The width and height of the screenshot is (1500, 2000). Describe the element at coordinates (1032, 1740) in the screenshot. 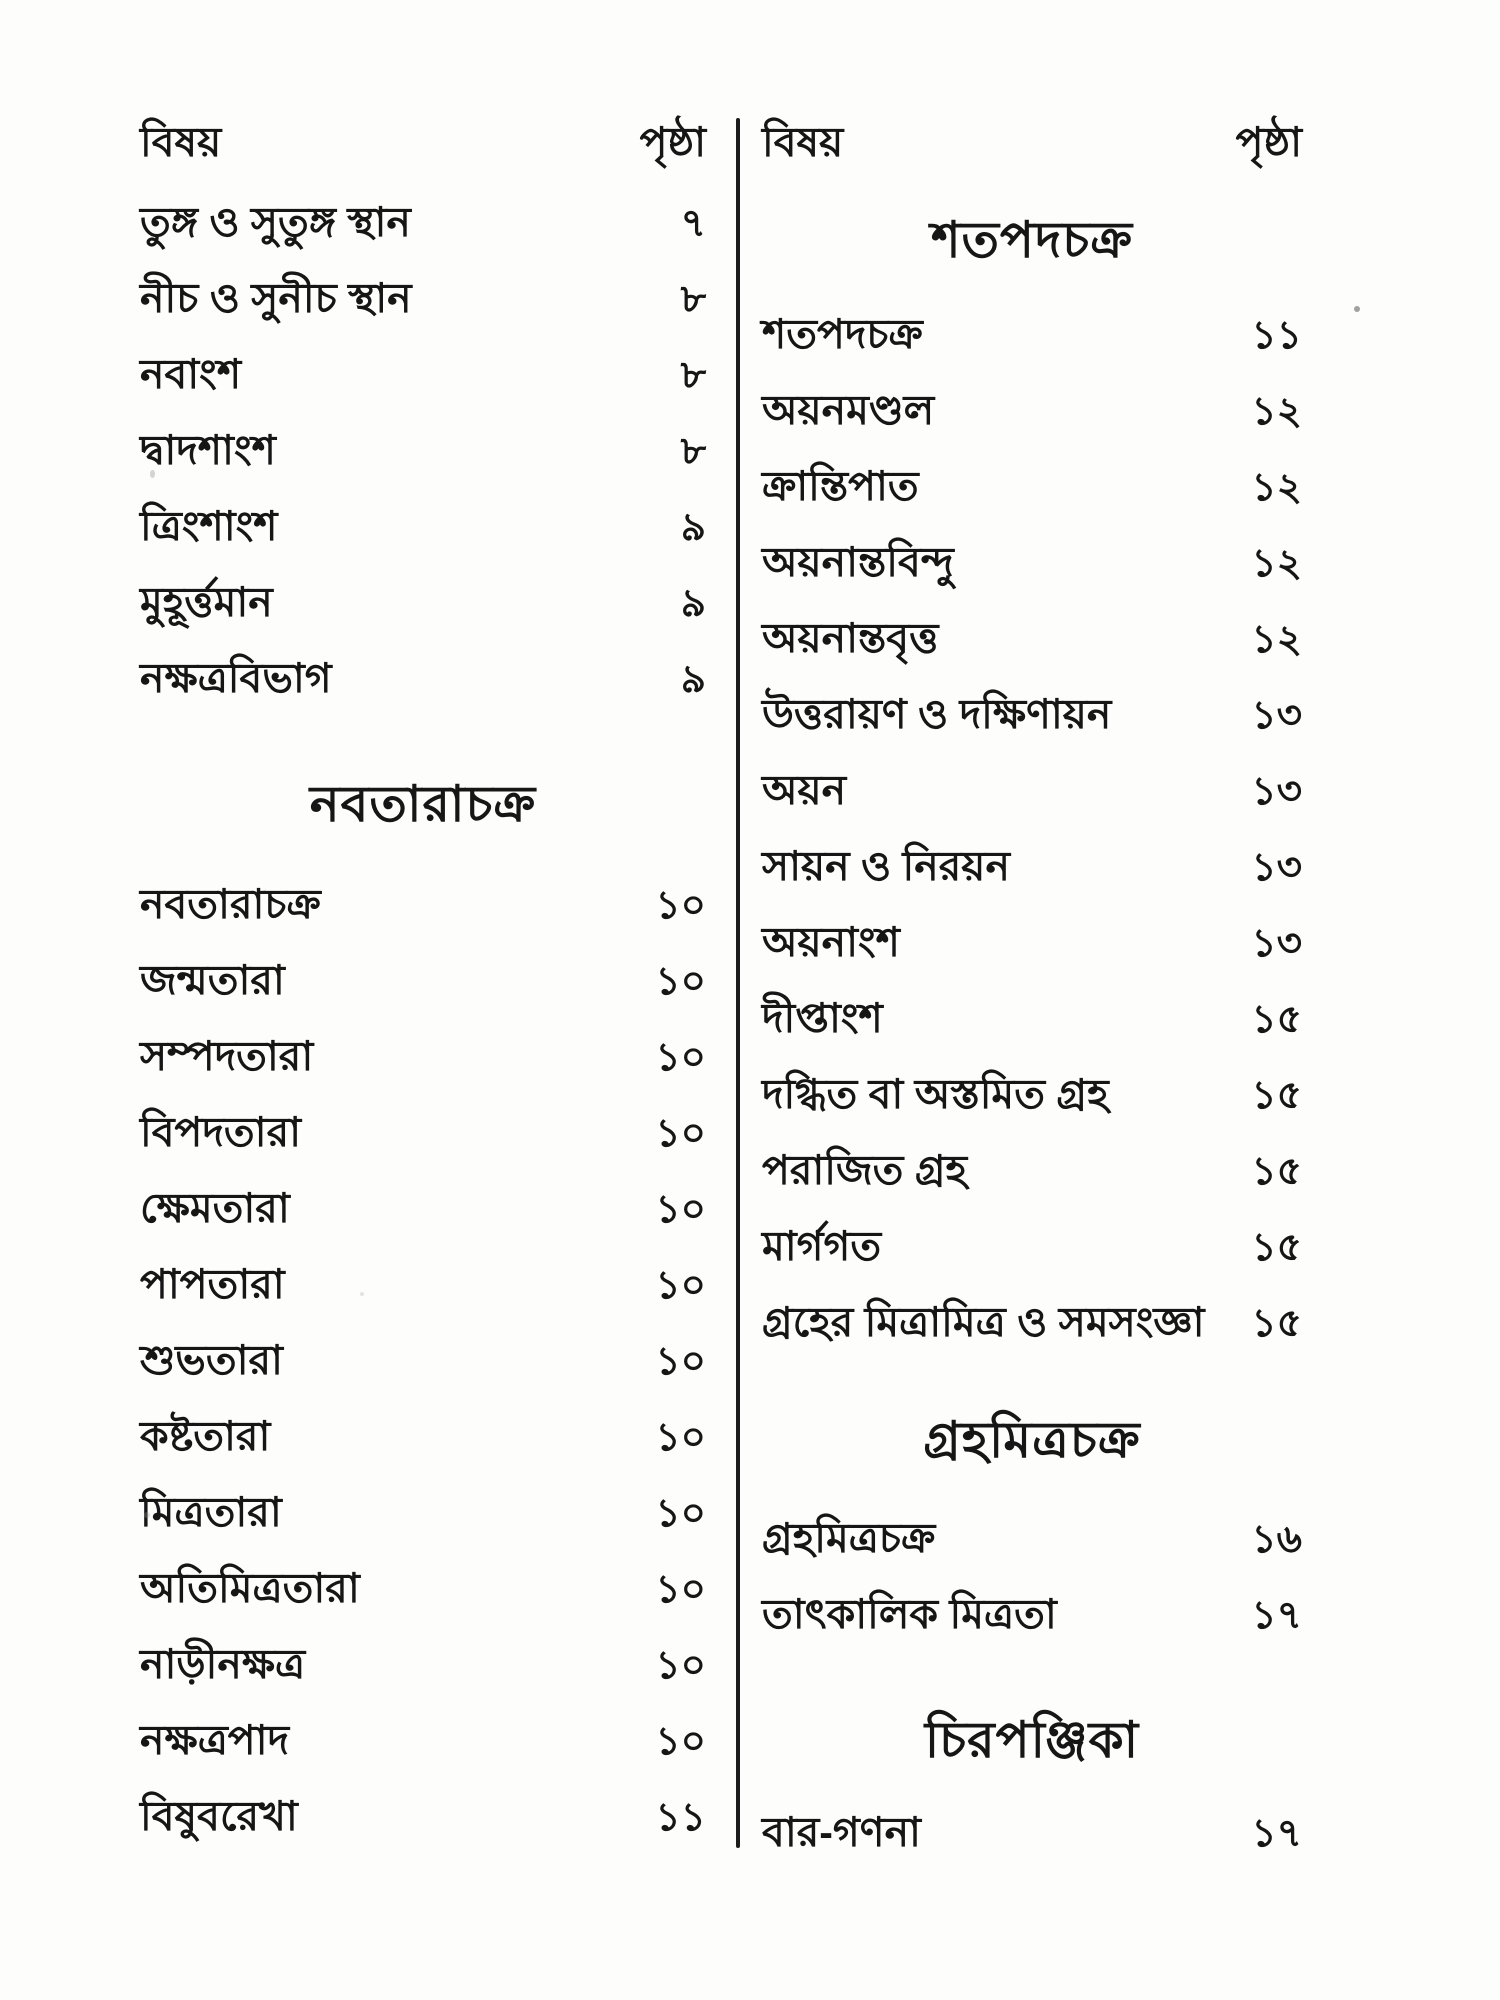

I see `section-heading: চিরপঞ্জিকা` at that location.